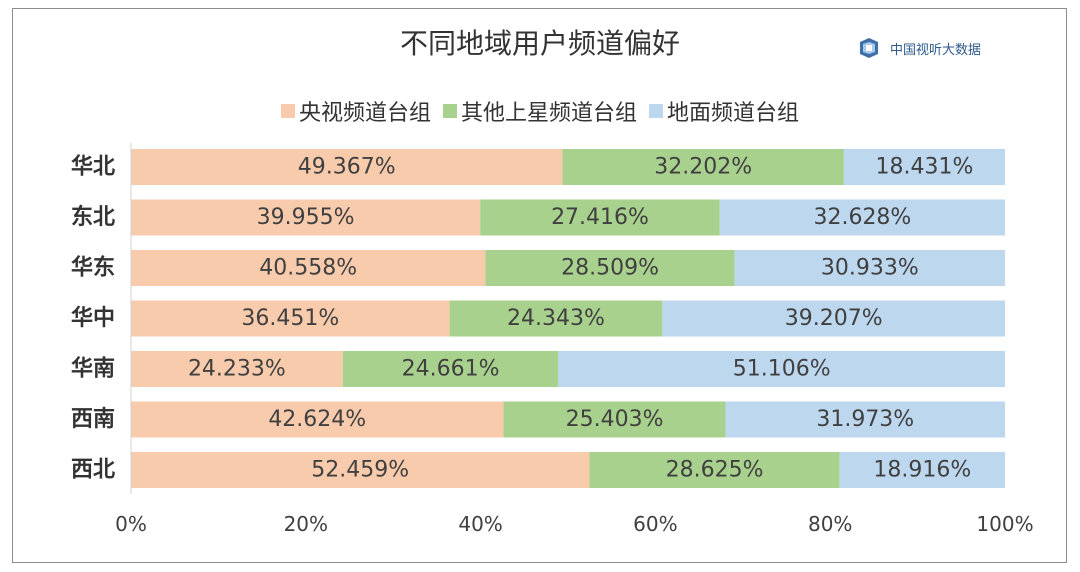 The height and width of the screenshot is (572, 1080). What do you see at coordinates (93, 217) in the screenshot?
I see `category-label: 东北` at bounding box center [93, 217].